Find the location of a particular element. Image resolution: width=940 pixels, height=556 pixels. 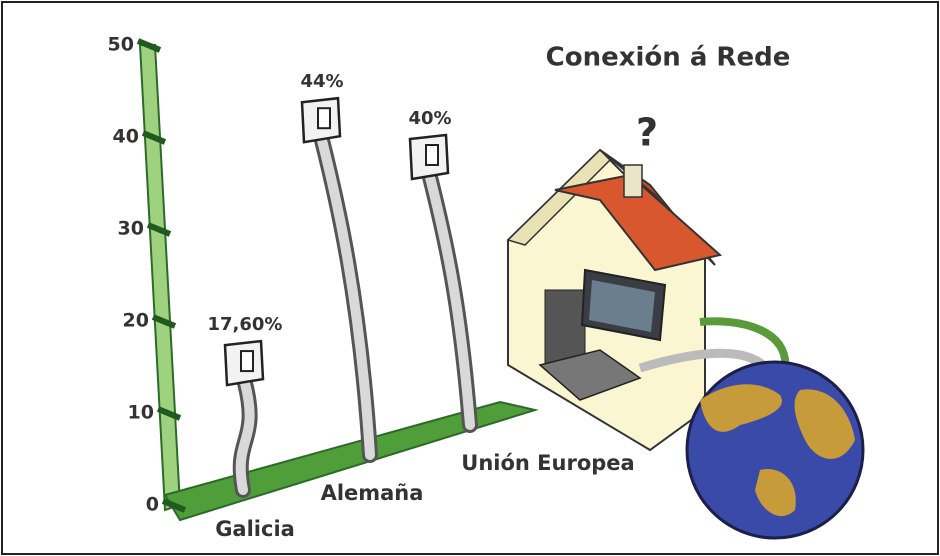

question-mark: ? is located at coordinates (647, 133).